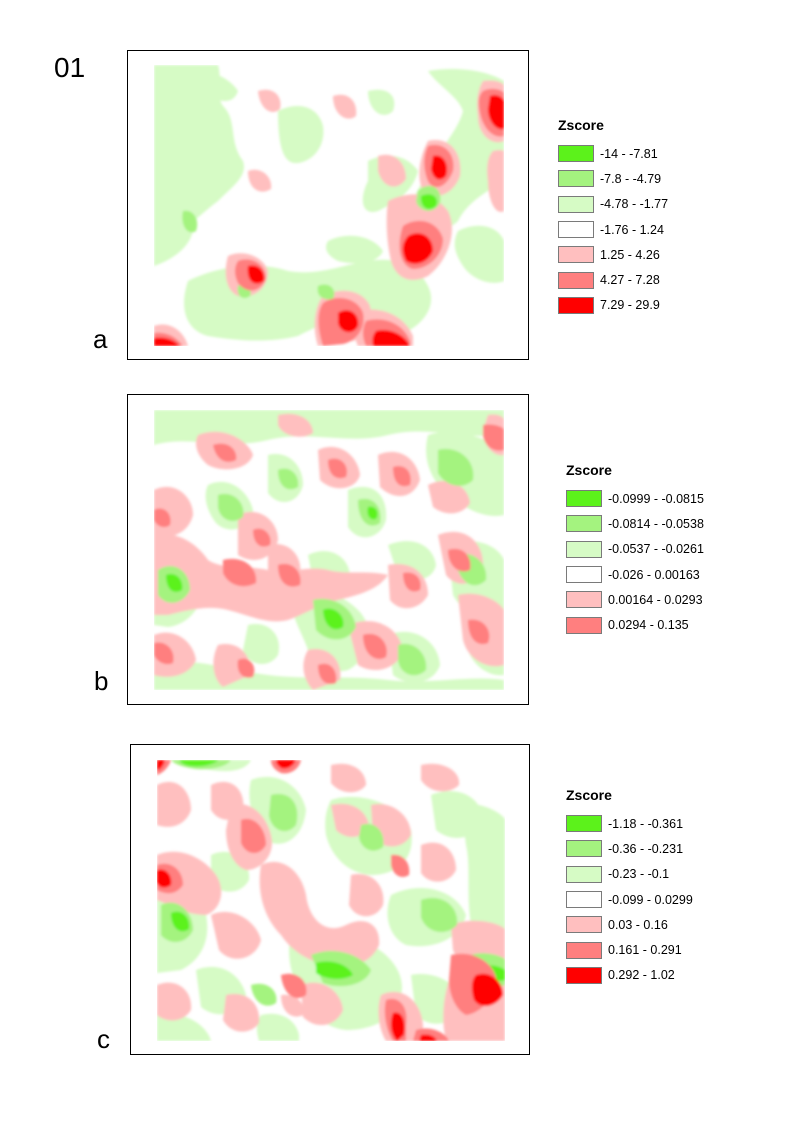 The height and width of the screenshot is (1122, 794). What do you see at coordinates (650, 899) in the screenshot?
I see `legend-label: -0.099 - 0.0299` at bounding box center [650, 899].